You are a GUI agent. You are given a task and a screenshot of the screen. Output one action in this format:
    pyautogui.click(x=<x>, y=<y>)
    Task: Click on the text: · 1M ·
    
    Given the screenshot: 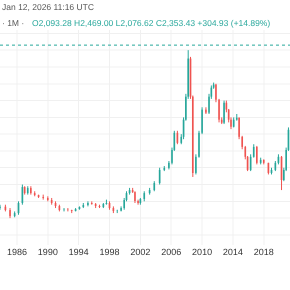 What is the action you would take?
    pyautogui.click(x=13, y=23)
    